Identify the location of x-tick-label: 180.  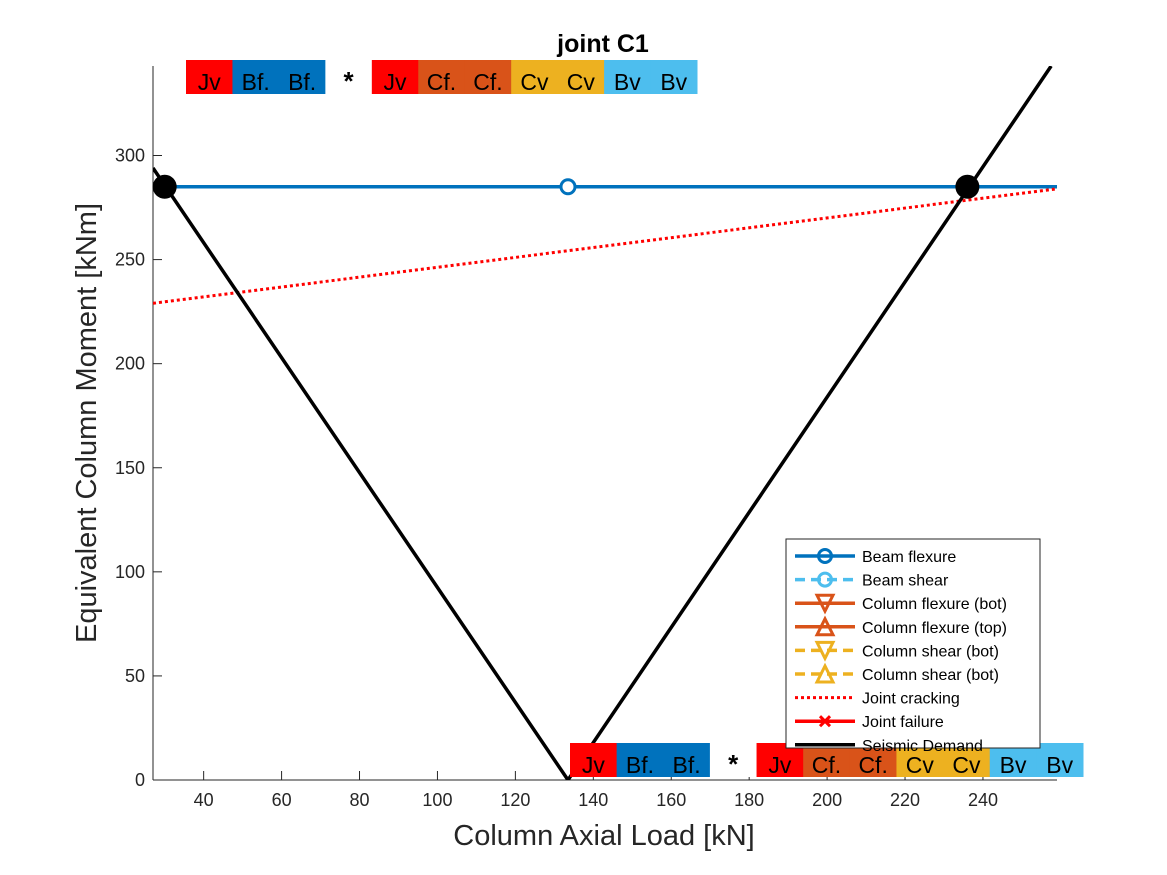
(749, 800).